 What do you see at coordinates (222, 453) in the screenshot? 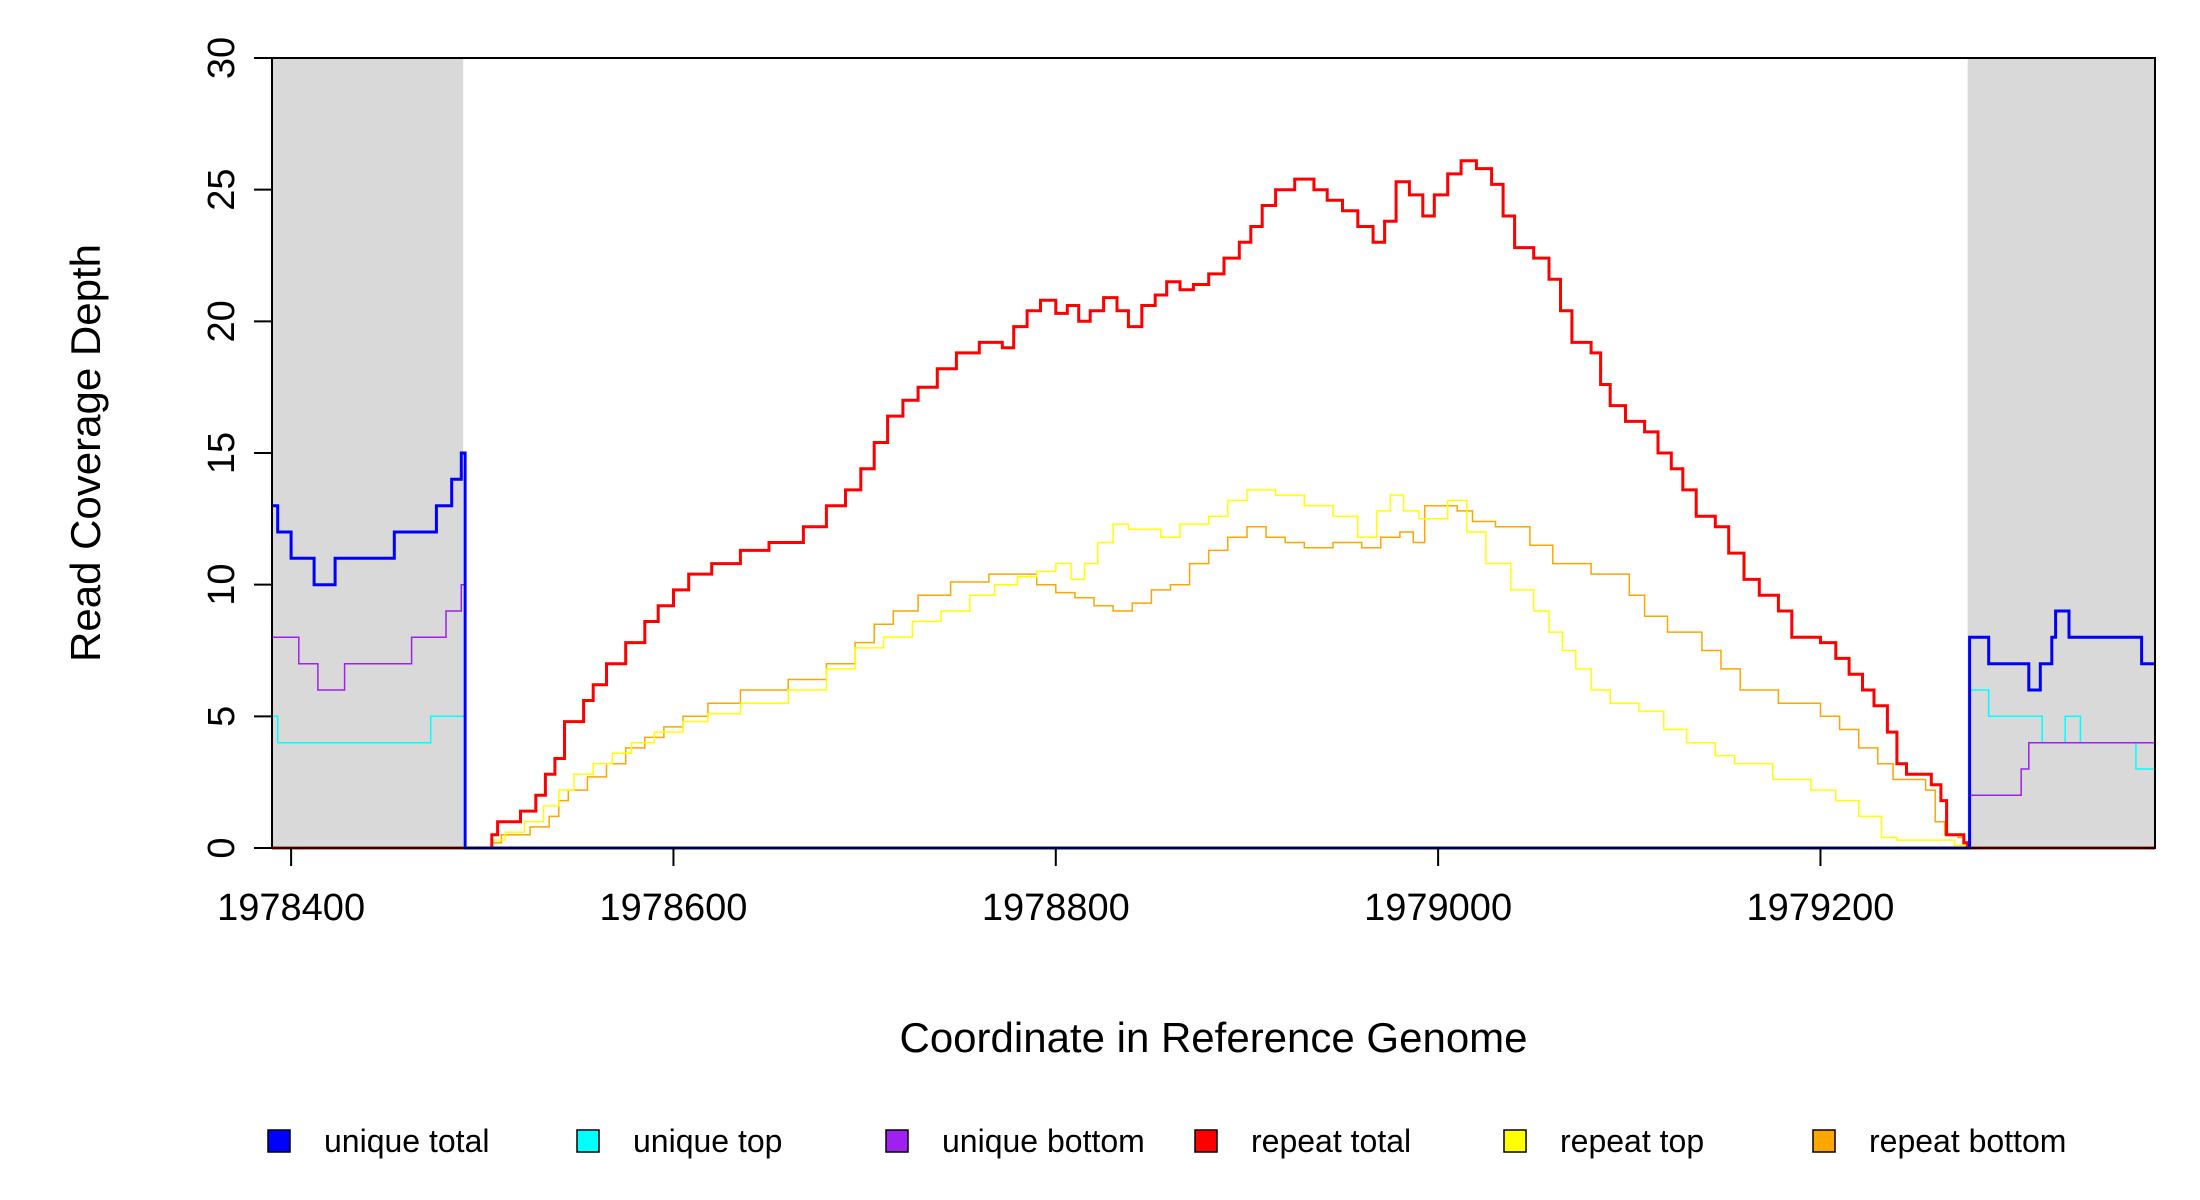
I see `y-tick-label-3: 15` at bounding box center [222, 453].